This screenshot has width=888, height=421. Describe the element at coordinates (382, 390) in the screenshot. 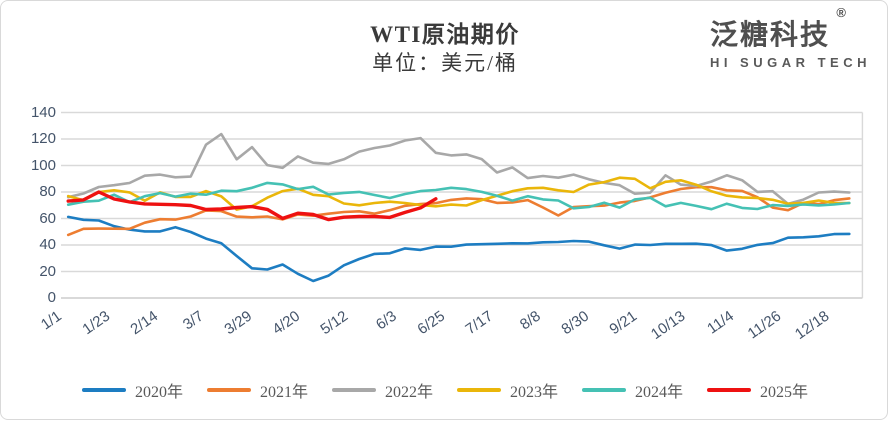

I see `legend-item-2022: 2022年` at that location.